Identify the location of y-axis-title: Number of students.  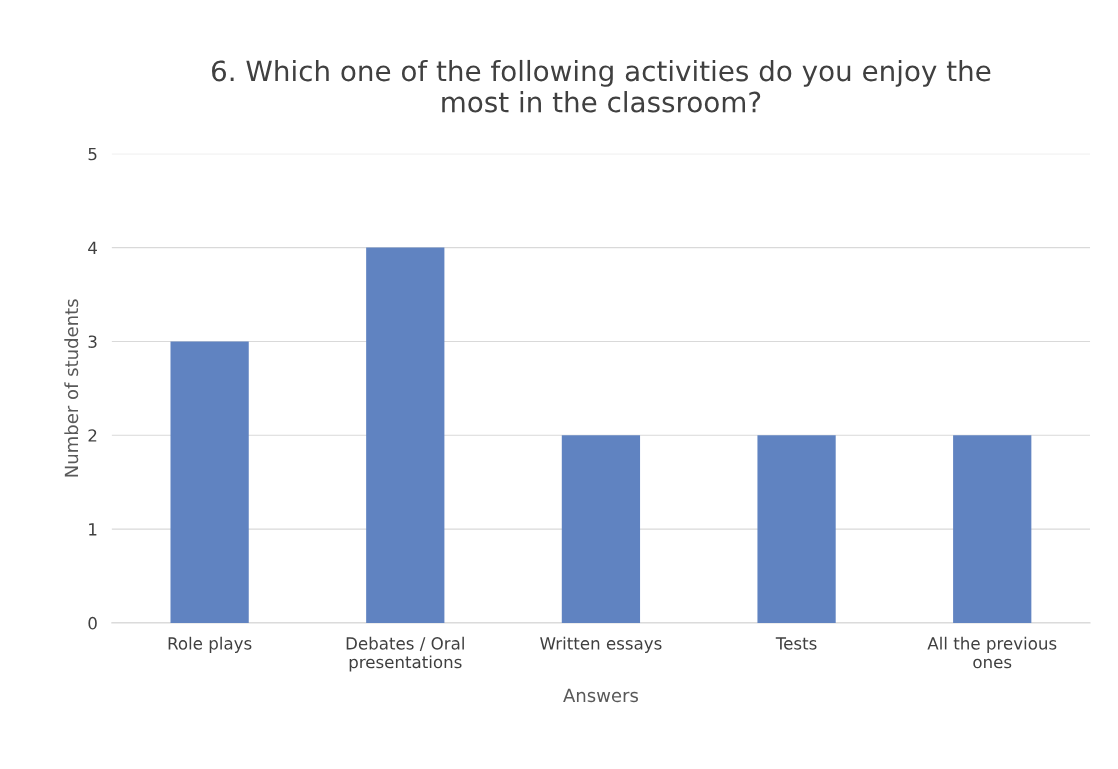
(71, 388).